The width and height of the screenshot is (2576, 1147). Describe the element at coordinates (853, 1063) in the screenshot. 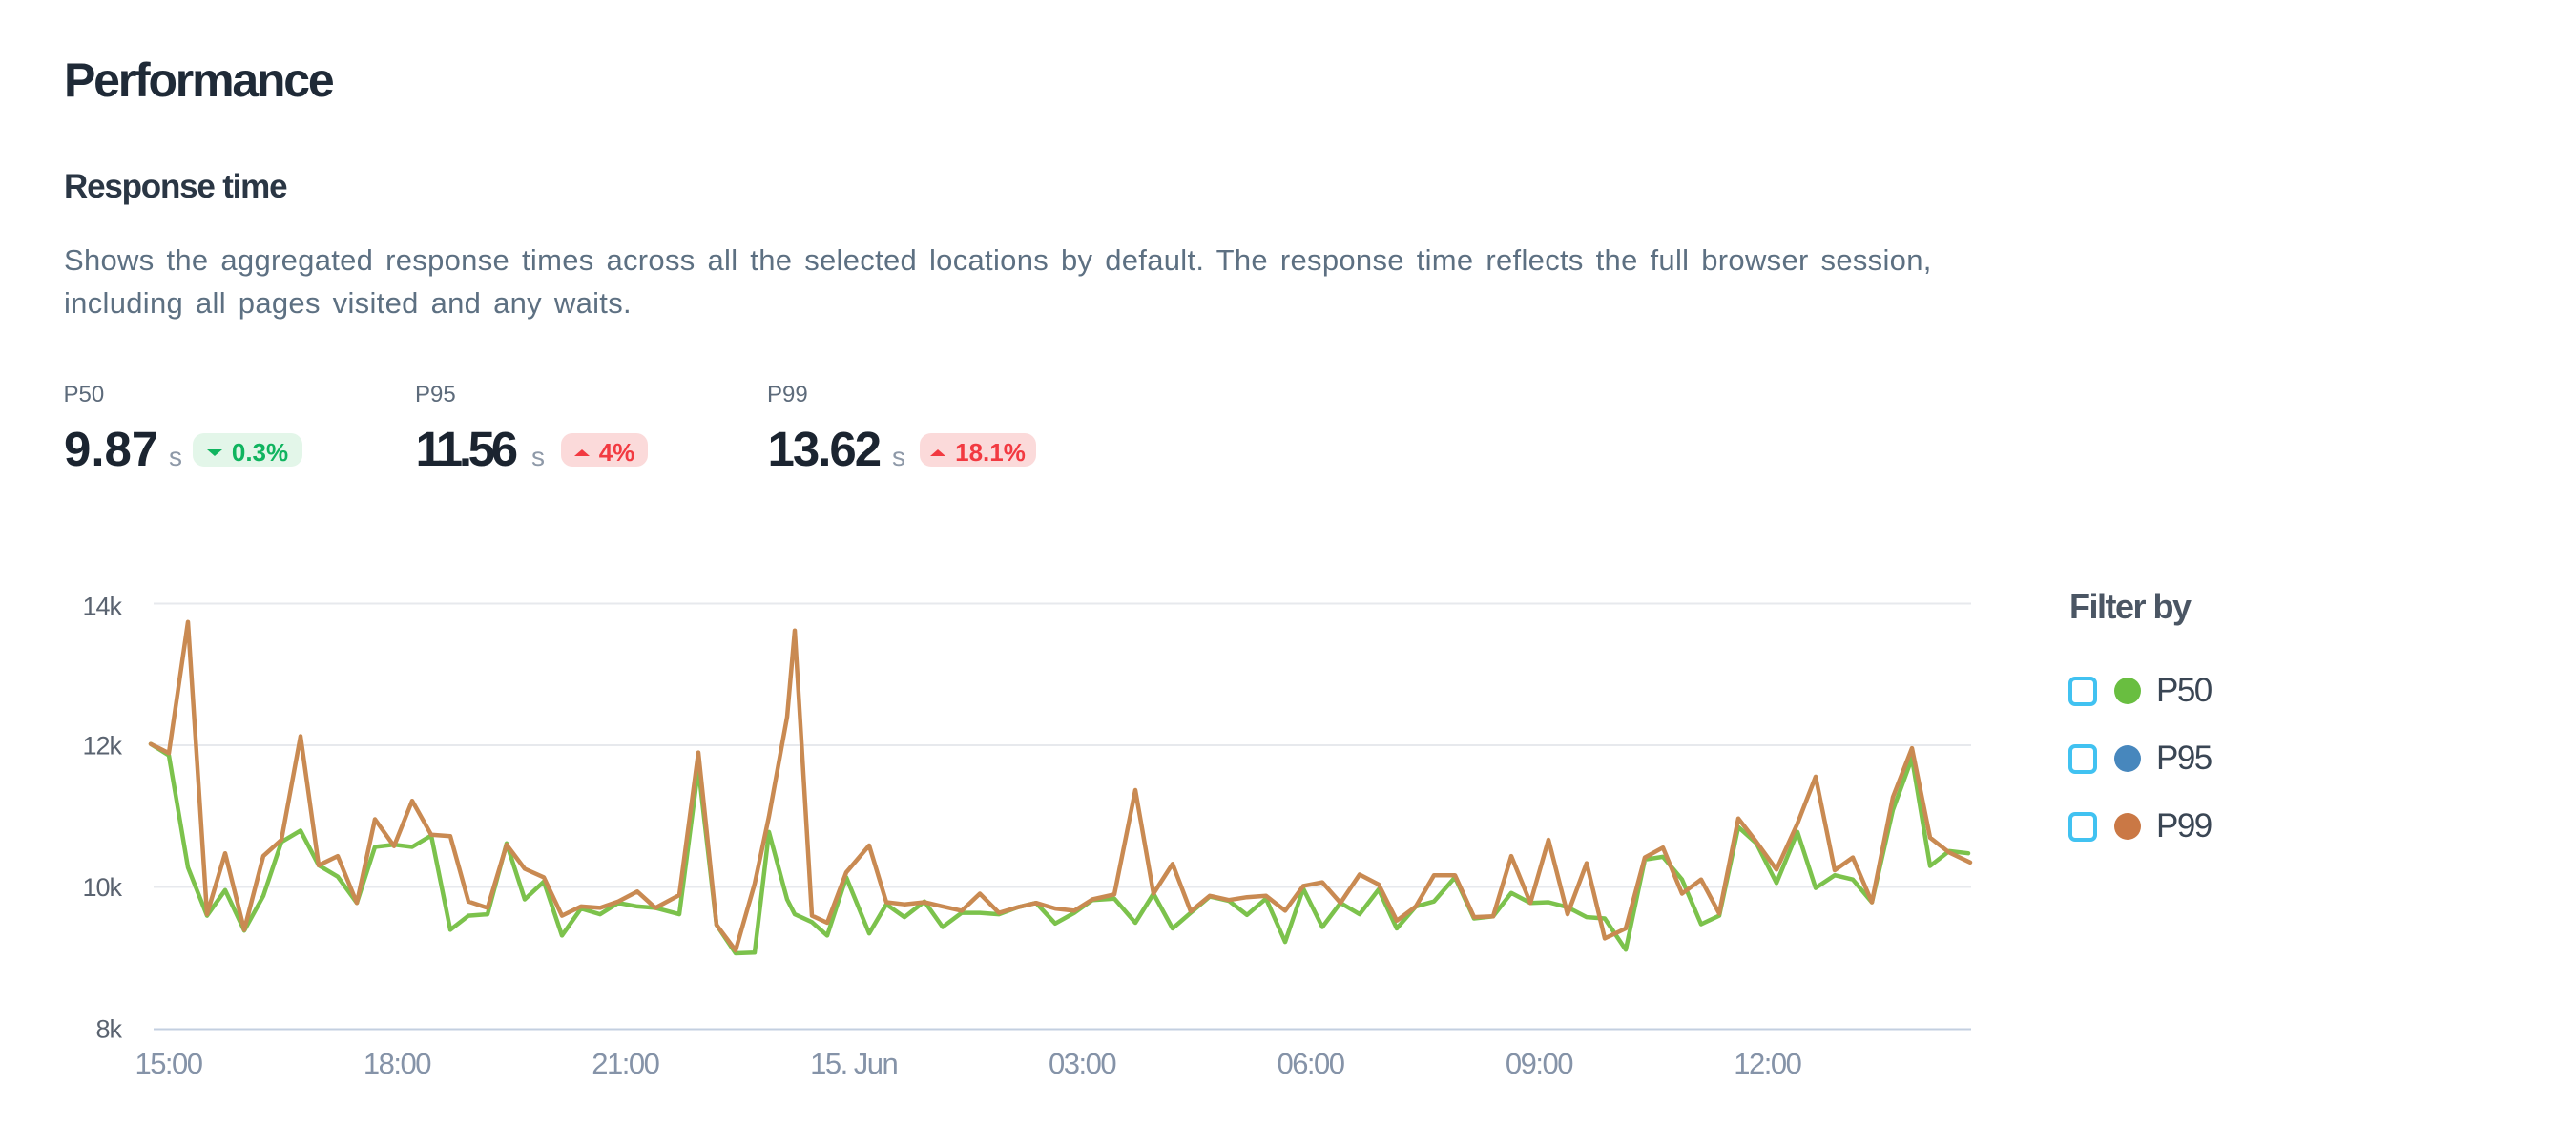

I see `svg-text: 15. Jun` at that location.